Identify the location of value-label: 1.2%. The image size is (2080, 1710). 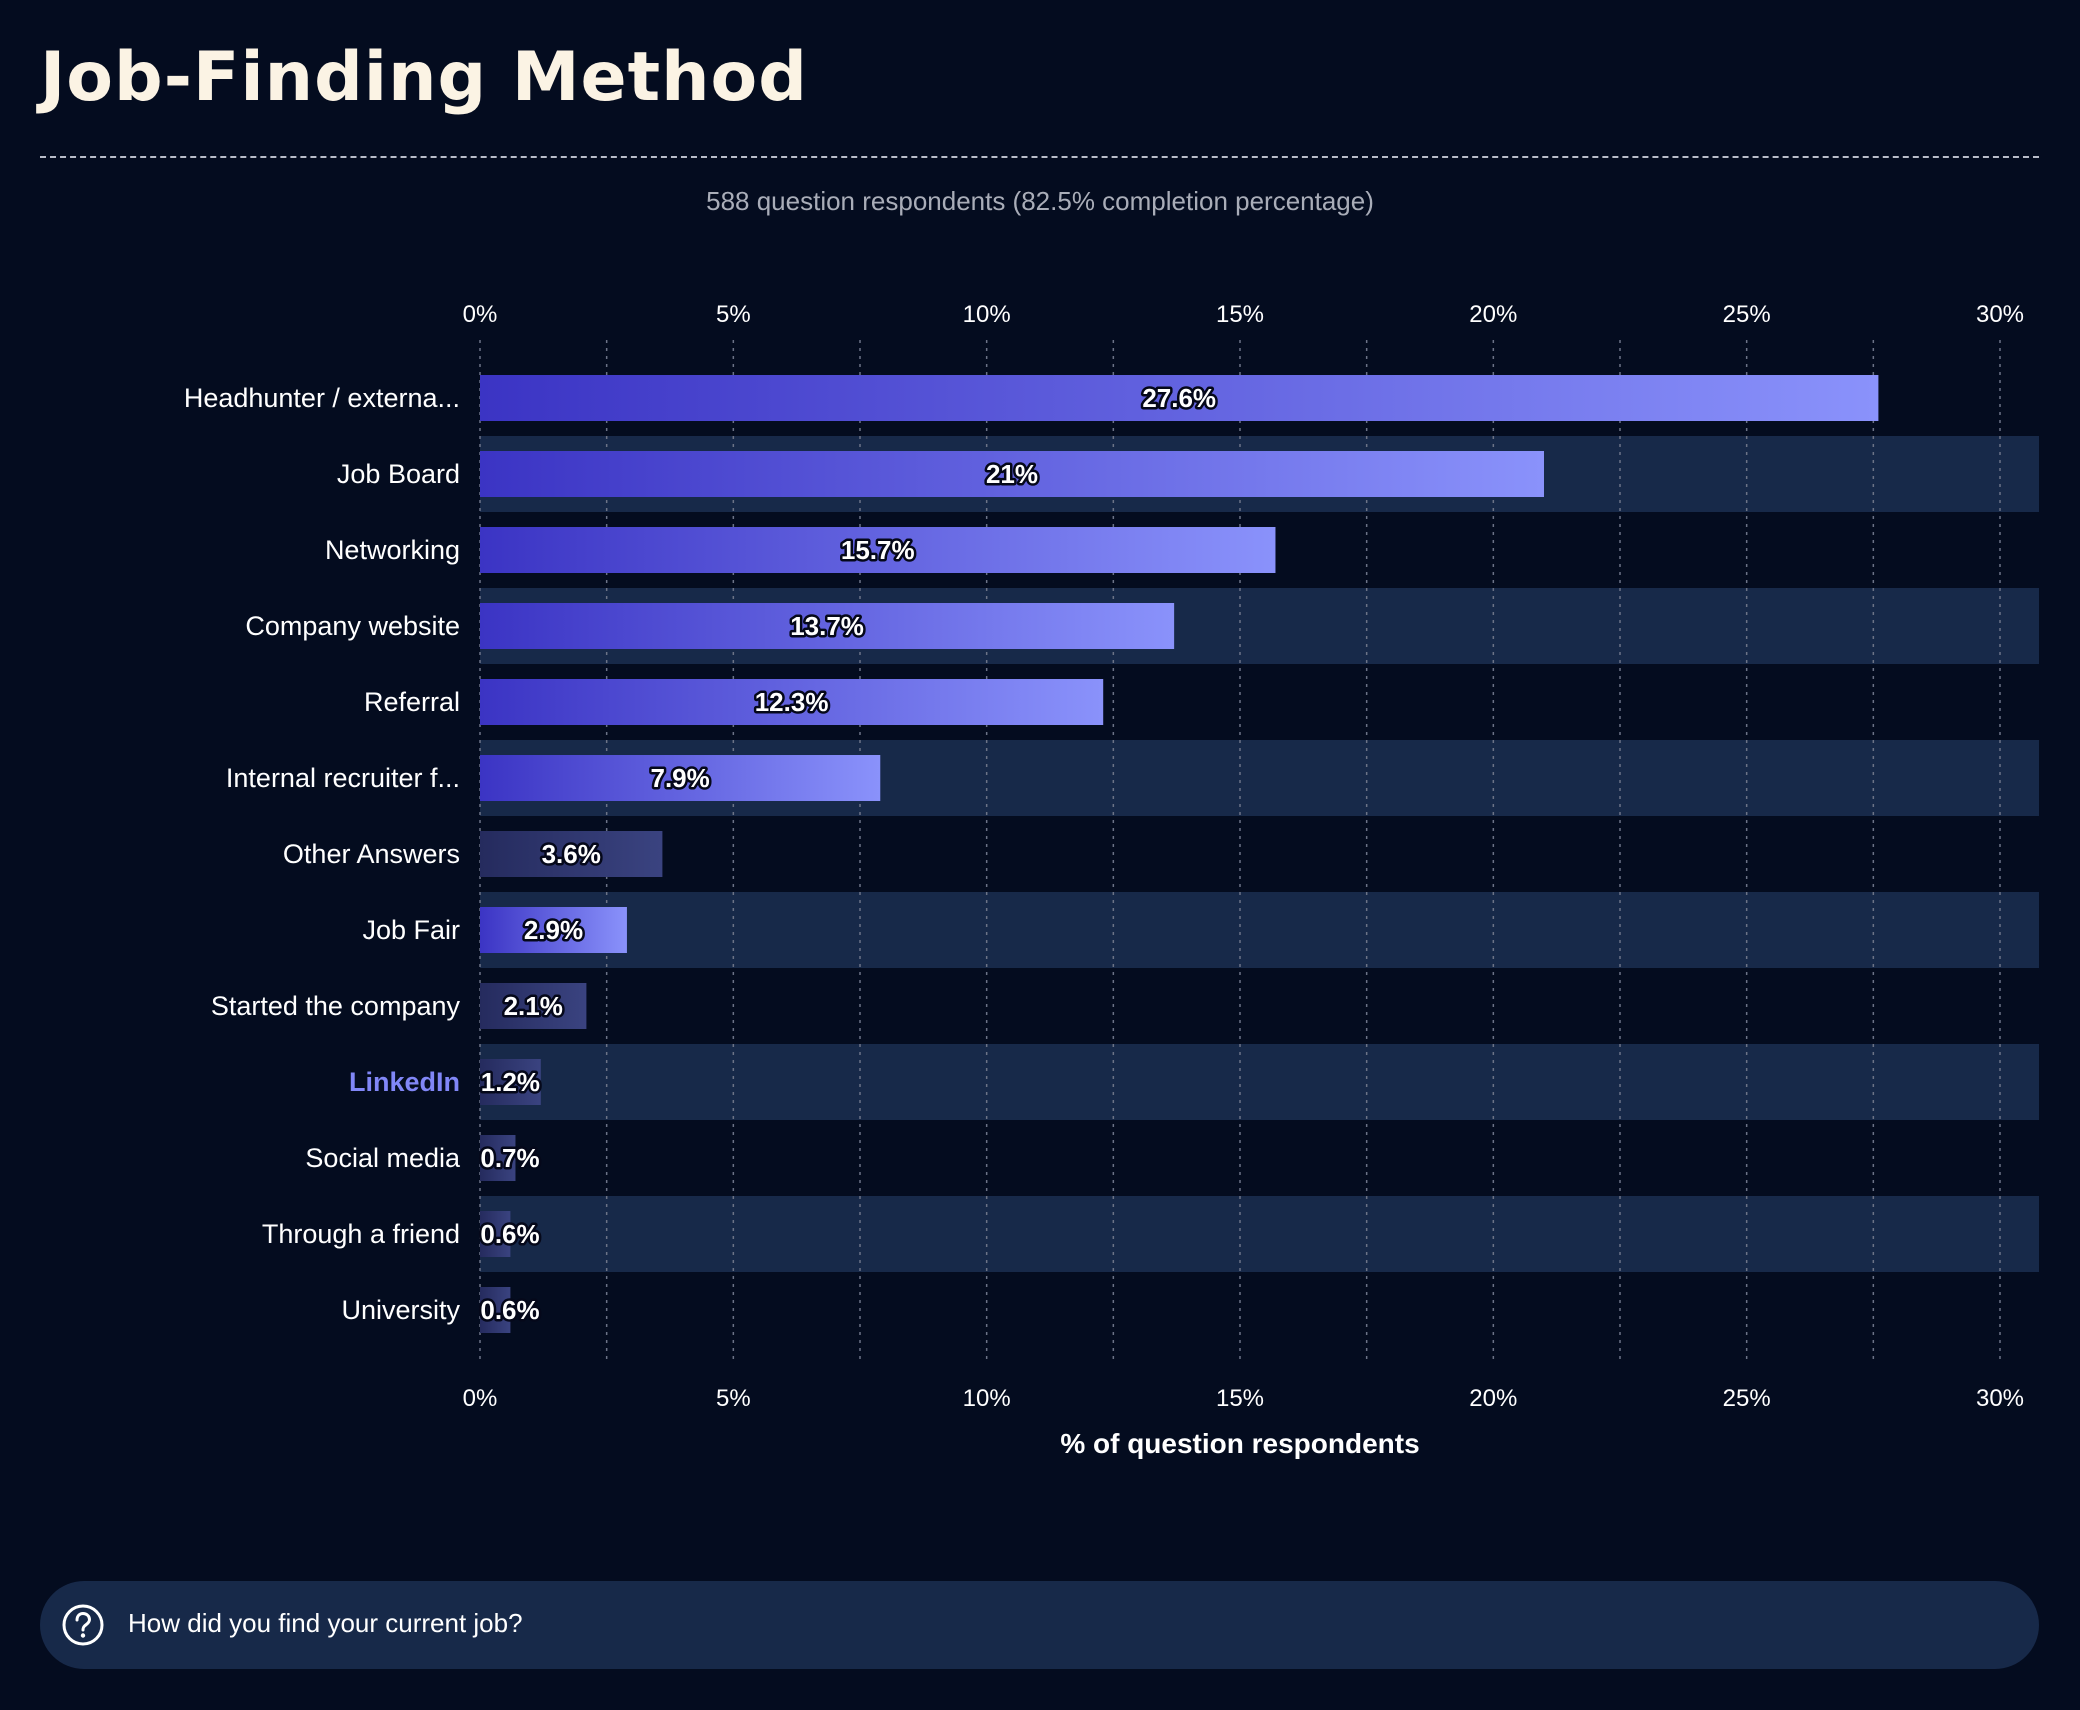
(510, 1082).